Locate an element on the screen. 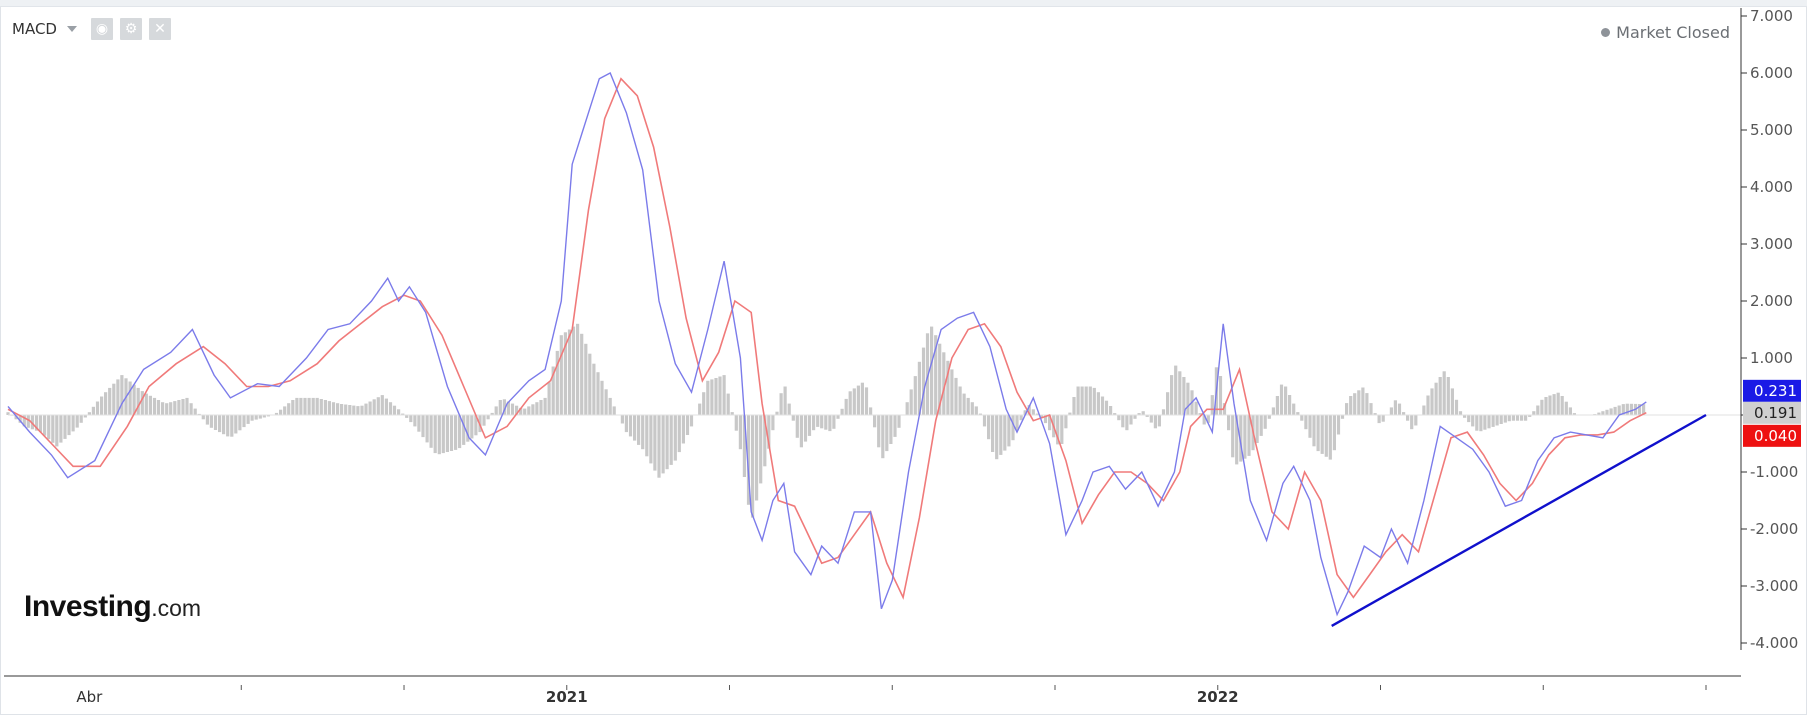 The height and width of the screenshot is (715, 1807). value-flag-bg is located at coordinates (1772, 412).